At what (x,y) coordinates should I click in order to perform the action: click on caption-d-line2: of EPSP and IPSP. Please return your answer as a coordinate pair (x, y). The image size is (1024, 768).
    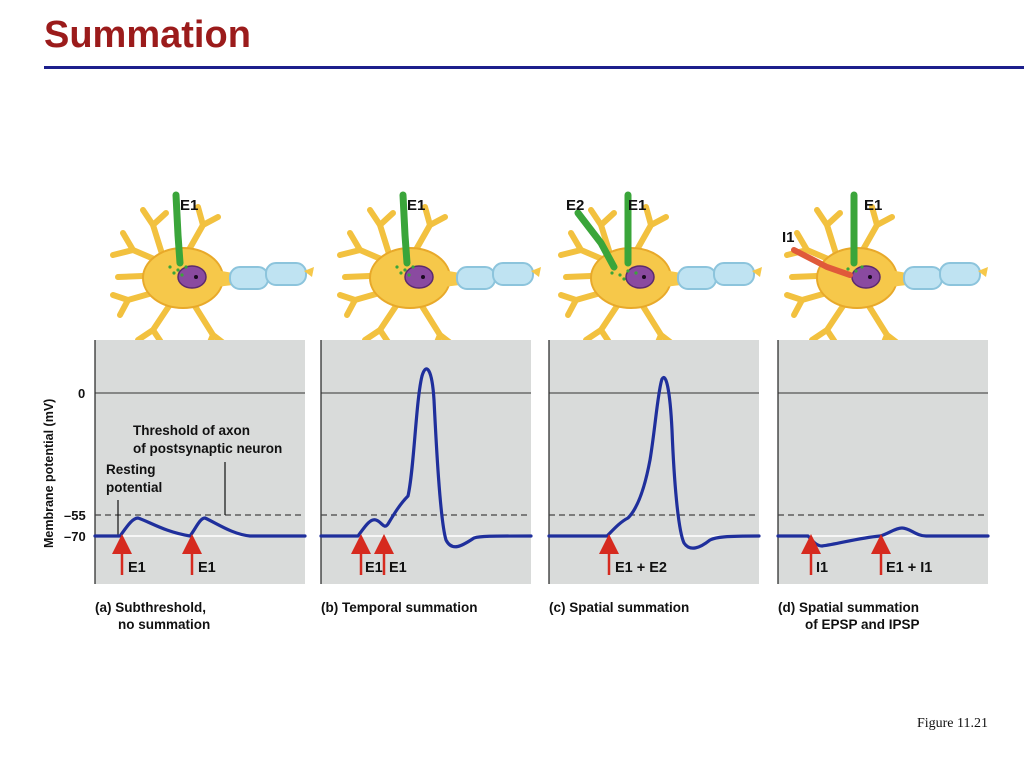
    Looking at the image, I should click on (862, 624).